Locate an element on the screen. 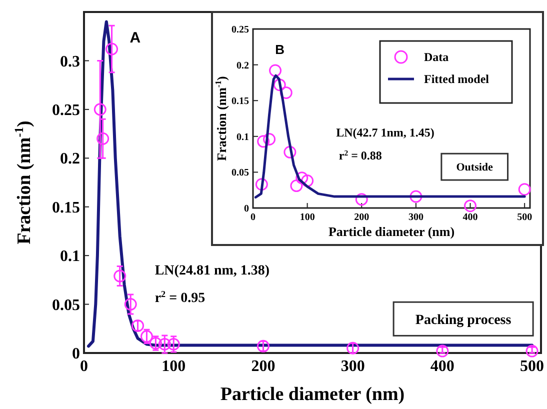 The image size is (547, 409). annotation: A is located at coordinates (135, 38).